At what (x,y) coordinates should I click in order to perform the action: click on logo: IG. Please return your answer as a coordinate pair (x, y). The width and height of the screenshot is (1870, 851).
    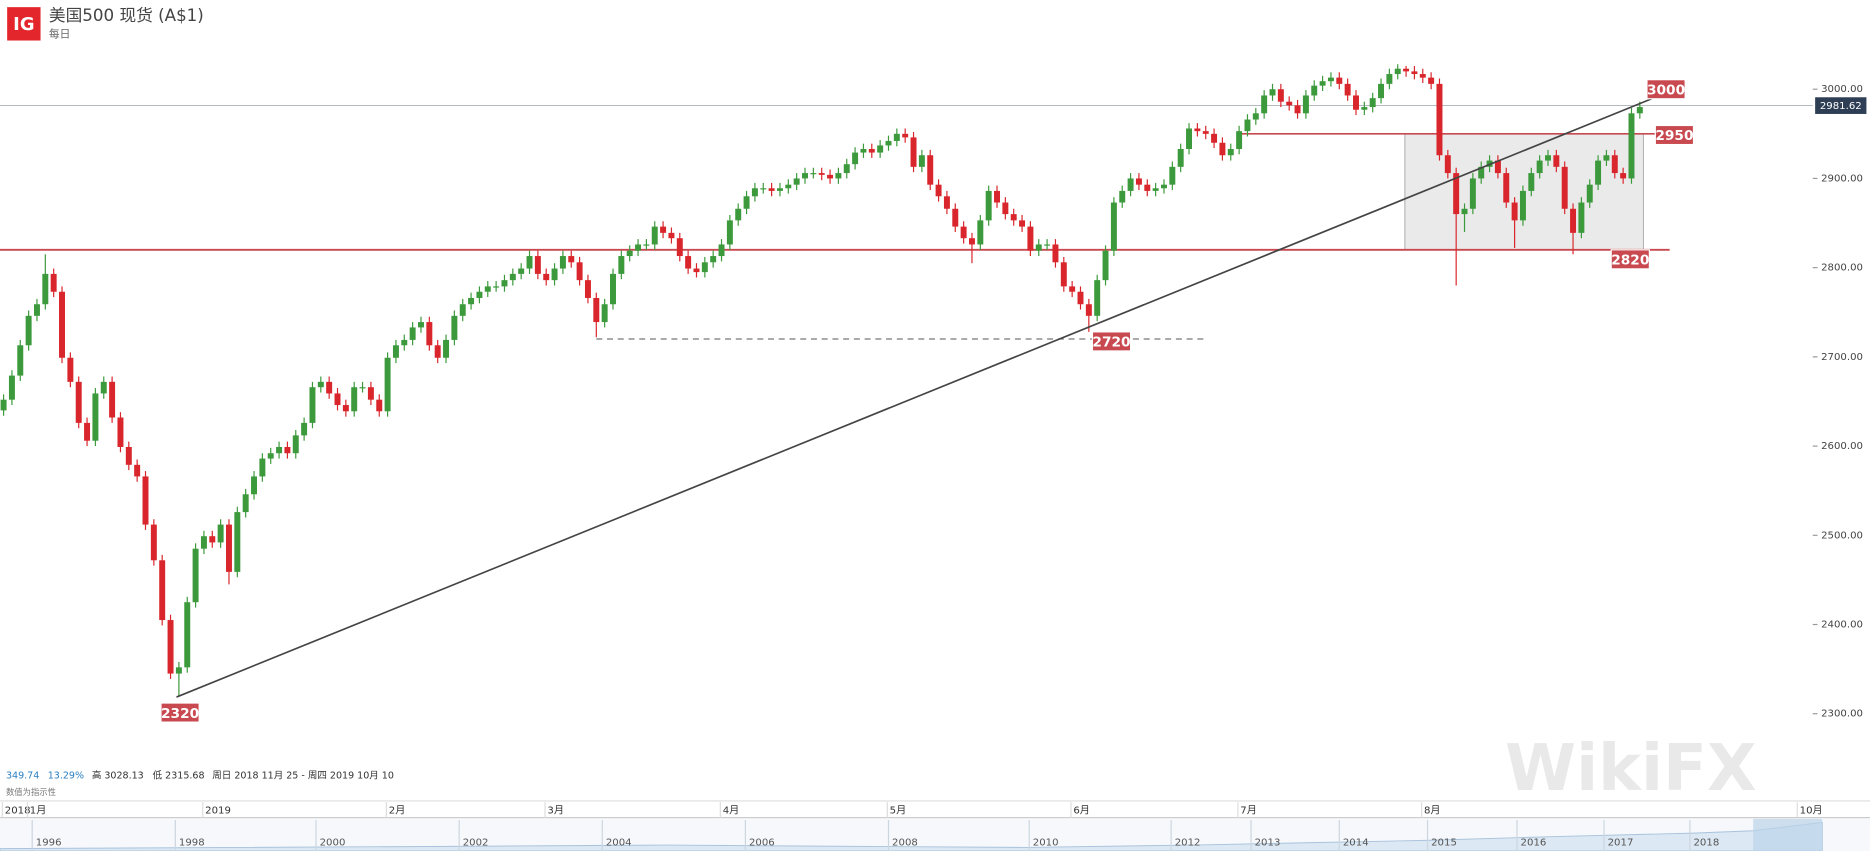
    Looking at the image, I should click on (23, 24).